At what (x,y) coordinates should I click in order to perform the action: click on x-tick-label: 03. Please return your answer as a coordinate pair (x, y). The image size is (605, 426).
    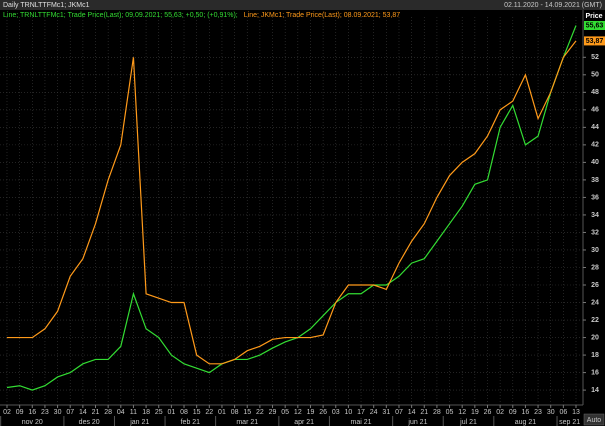
    Looking at the image, I should click on (336, 412).